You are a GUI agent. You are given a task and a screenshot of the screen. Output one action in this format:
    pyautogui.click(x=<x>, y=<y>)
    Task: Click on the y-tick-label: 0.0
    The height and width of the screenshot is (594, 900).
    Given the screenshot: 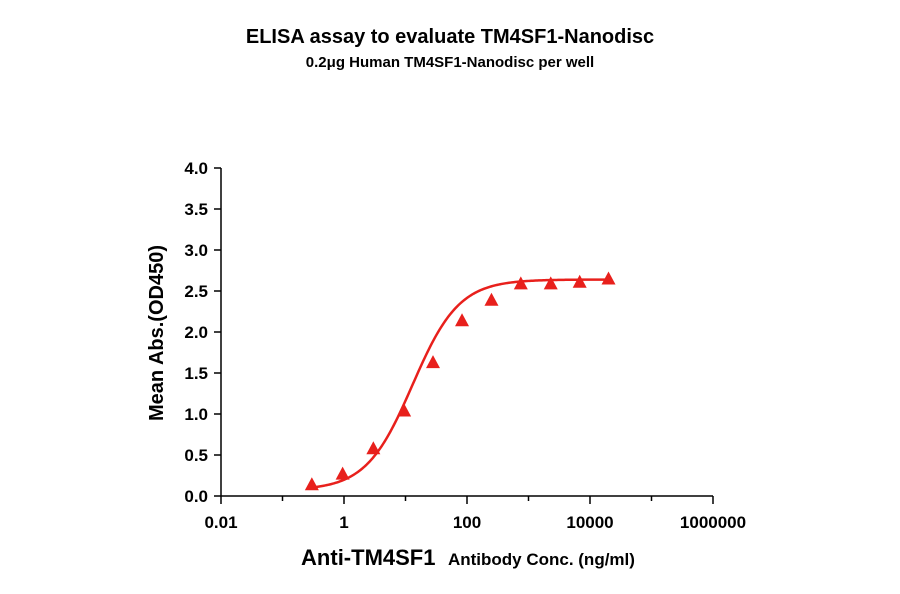 What is the action you would take?
    pyautogui.click(x=196, y=496)
    